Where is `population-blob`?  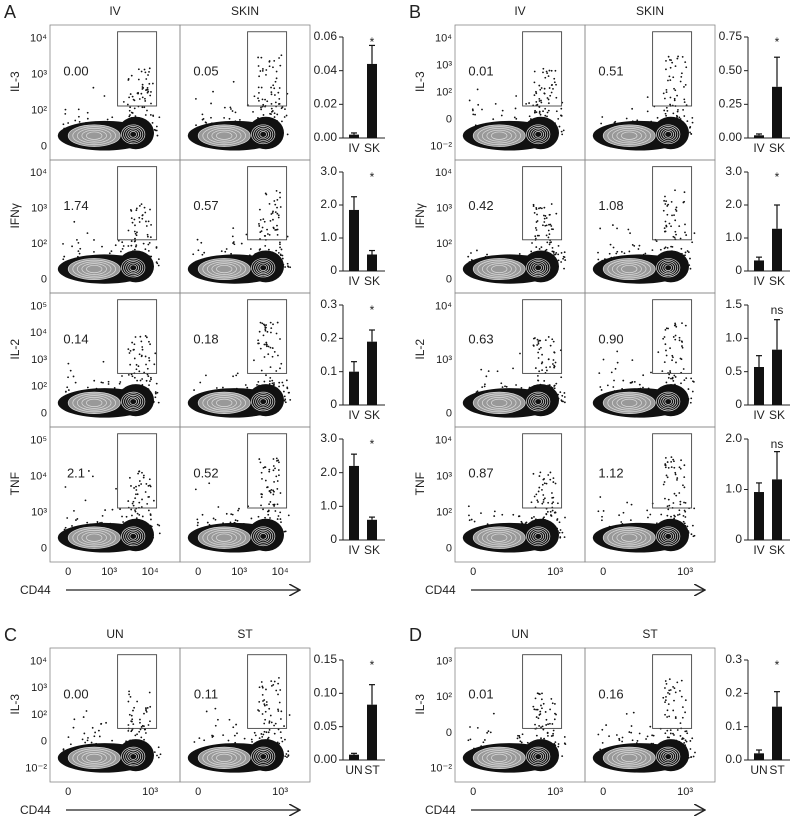 population-blob is located at coordinates (670, 266).